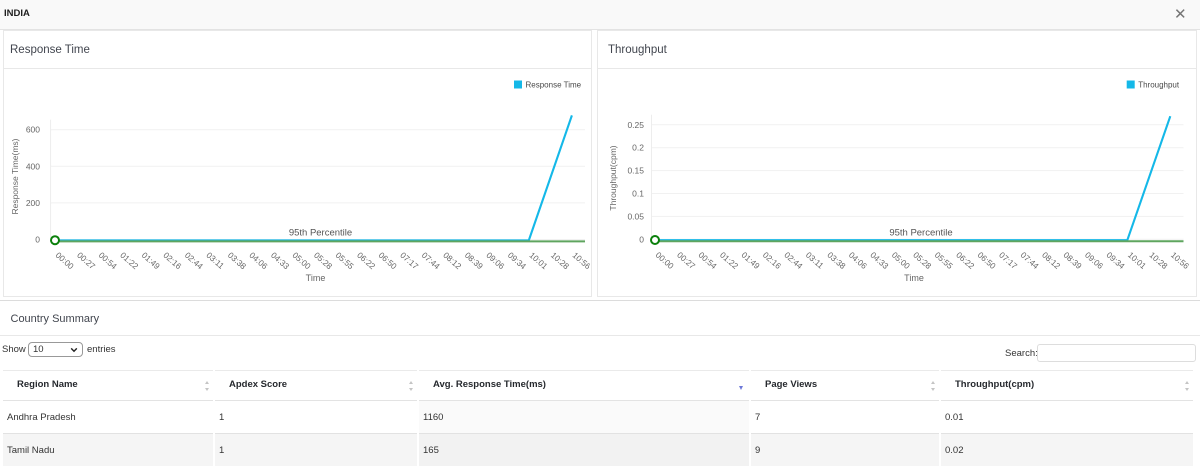 The width and height of the screenshot is (1200, 466). Describe the element at coordinates (554, 85) in the screenshot. I see `svg-text: Response Time` at that location.